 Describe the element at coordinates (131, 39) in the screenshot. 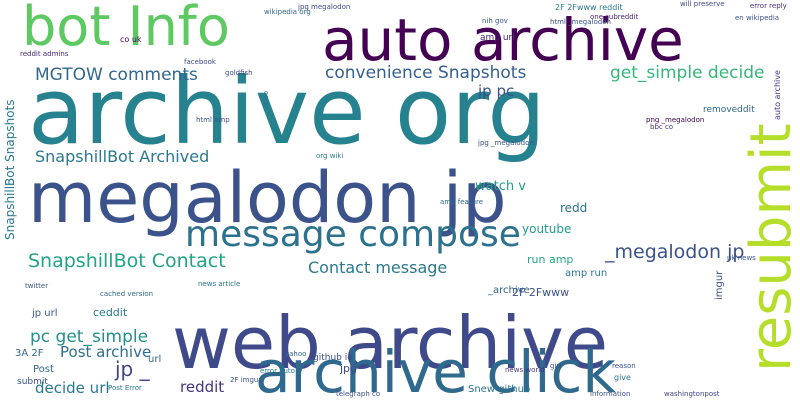

I see `word: co uk` at that location.